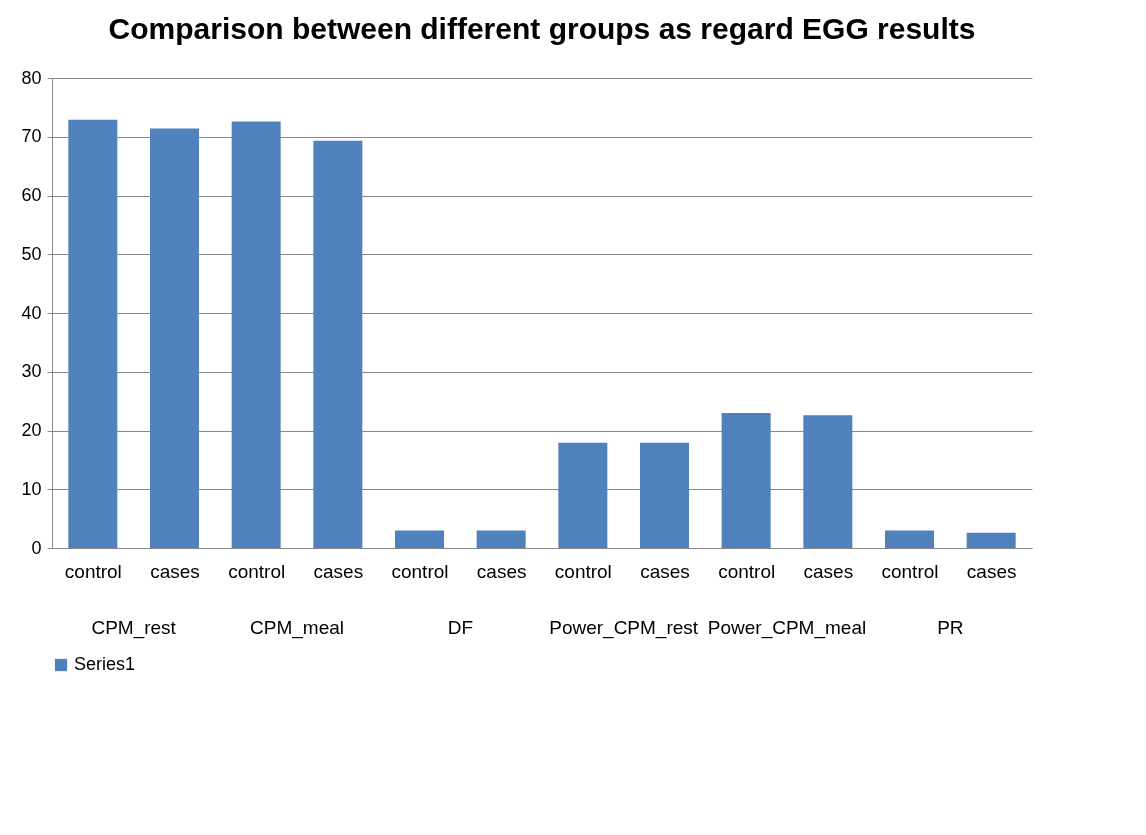  I want to click on text: CPM_rest, so click(134, 628).